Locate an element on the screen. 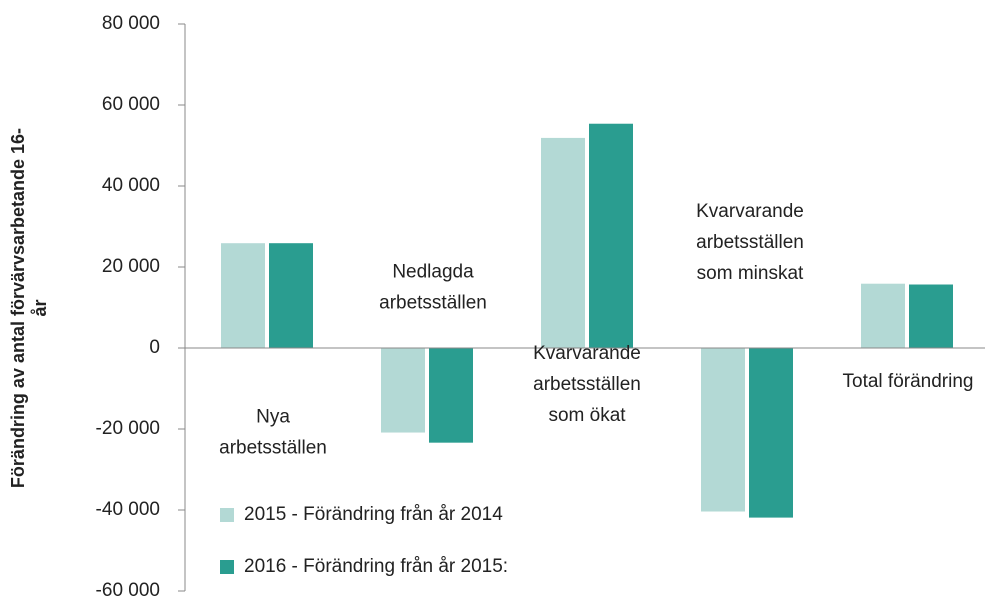 Image resolution: width=997 pixels, height=602 pixels. legend-label: 2016 - Förändring från år 2015: is located at coordinates (376, 566).